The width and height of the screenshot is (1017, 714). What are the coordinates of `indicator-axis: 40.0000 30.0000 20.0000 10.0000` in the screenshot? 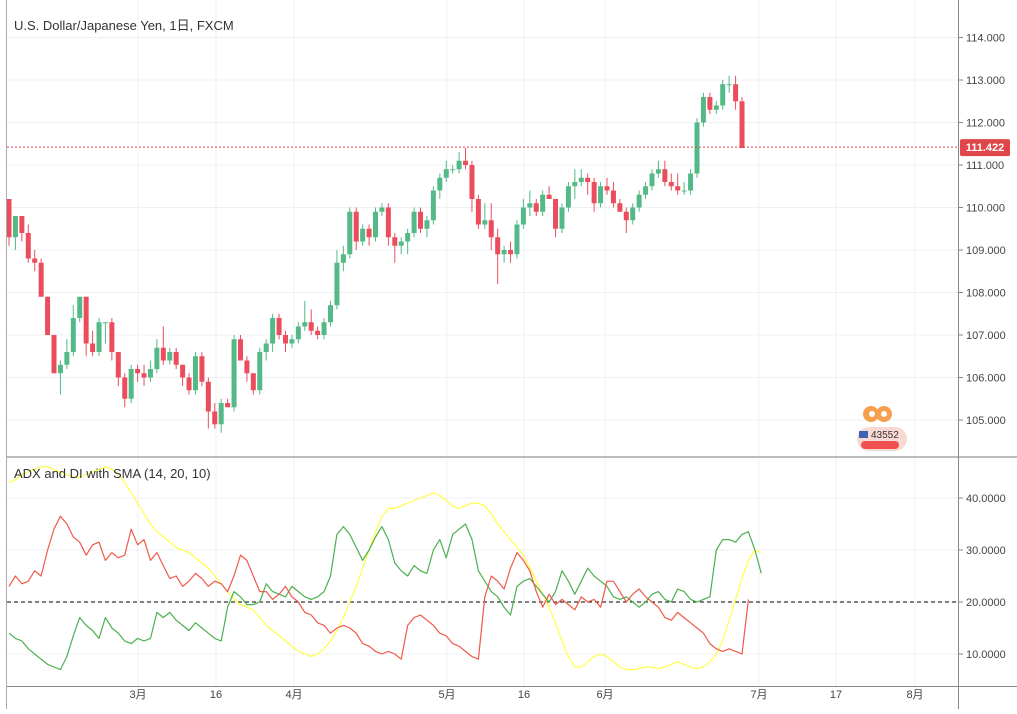 It's located at (982, 577).